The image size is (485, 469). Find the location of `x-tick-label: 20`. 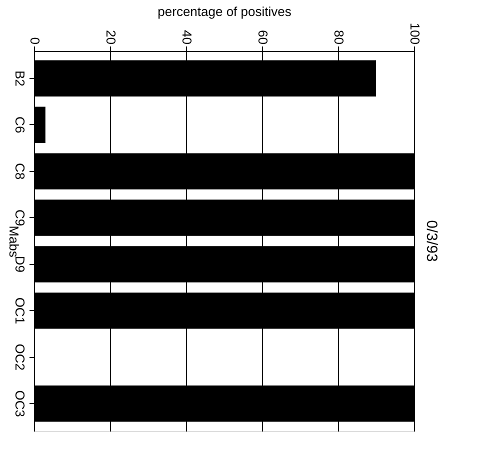

x-tick-label: 20 is located at coordinates (111, 37).